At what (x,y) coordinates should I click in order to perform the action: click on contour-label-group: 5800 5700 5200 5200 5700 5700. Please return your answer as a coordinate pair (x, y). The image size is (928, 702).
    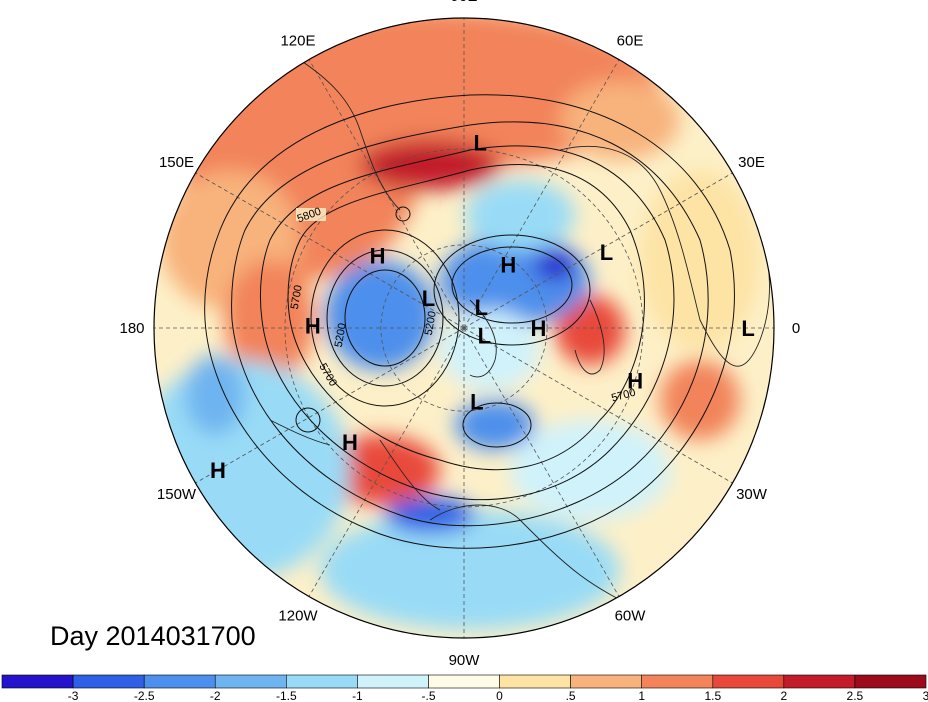
    Looking at the image, I should click on (463, 305).